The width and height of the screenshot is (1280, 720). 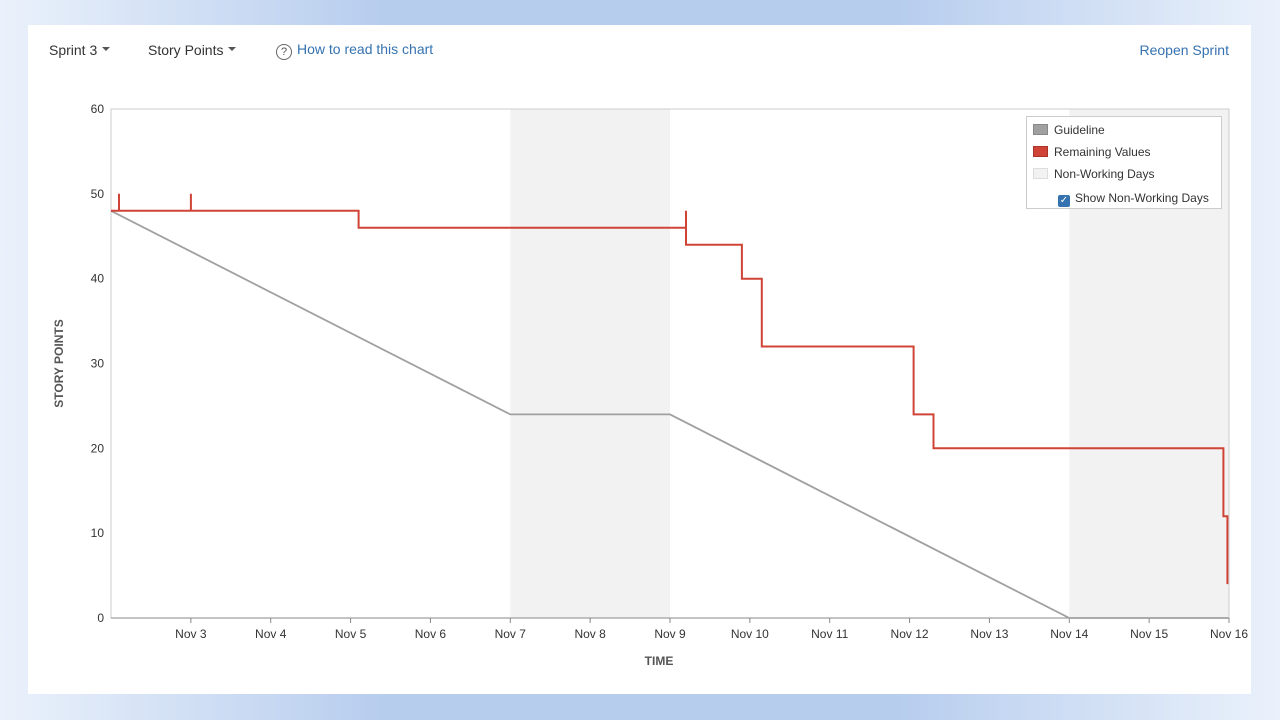 What do you see at coordinates (910, 634) in the screenshot?
I see `x-tick-label: Nov 12` at bounding box center [910, 634].